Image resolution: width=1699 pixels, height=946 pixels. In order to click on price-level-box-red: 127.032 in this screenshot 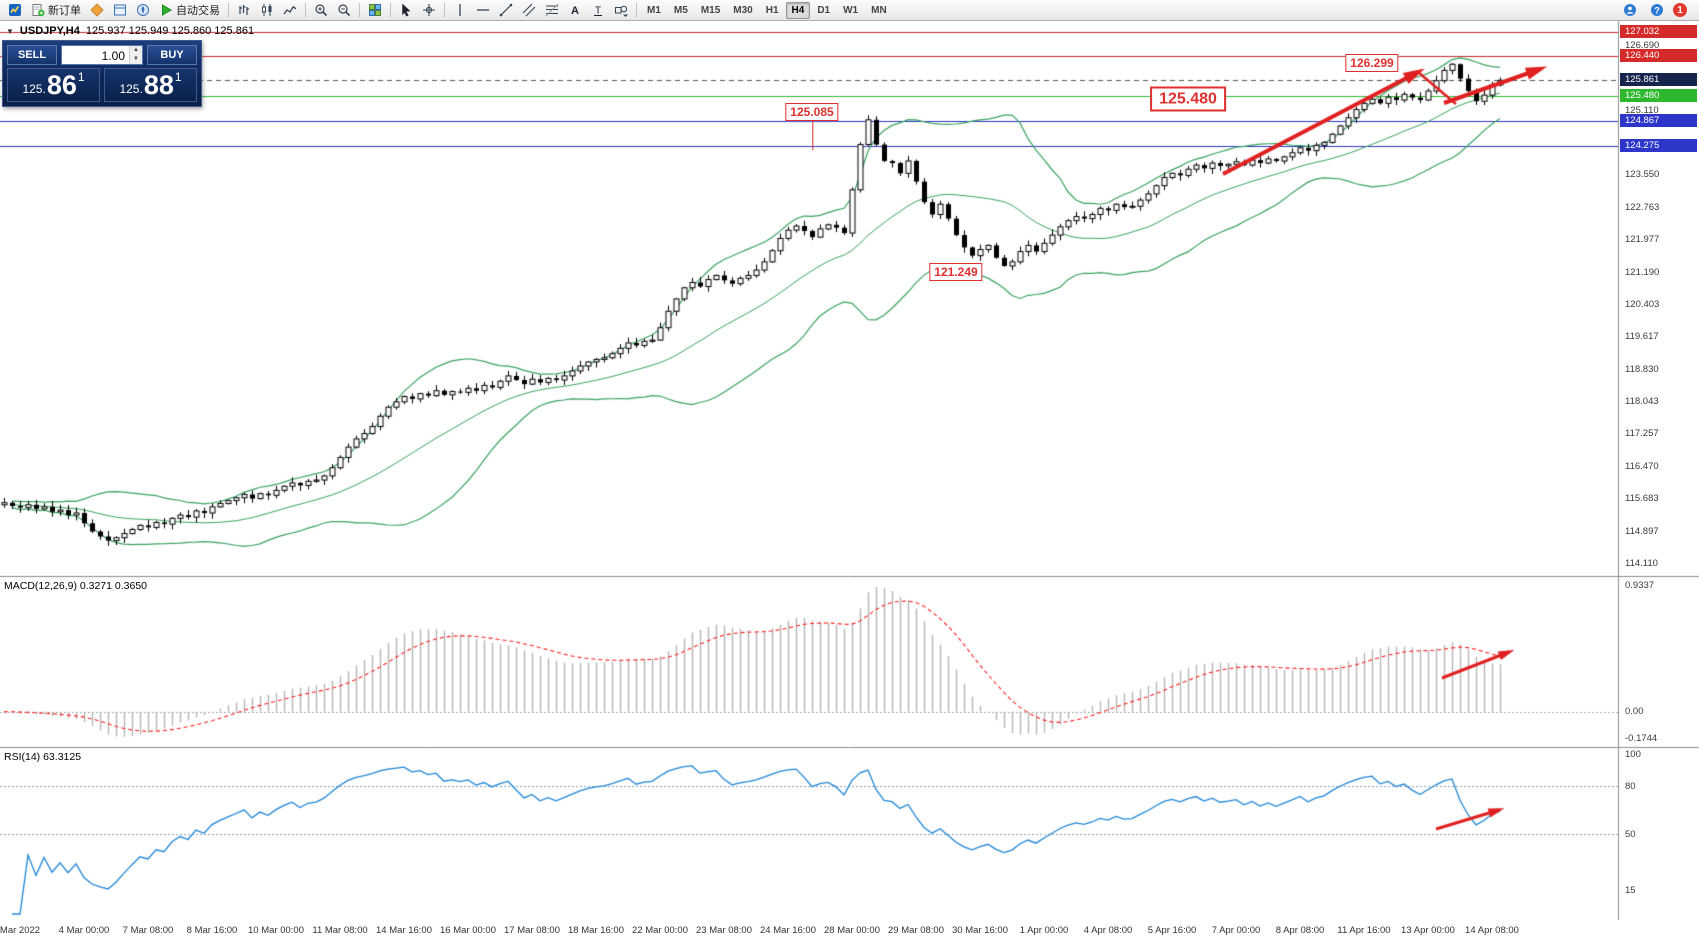, I will do `click(1658, 32)`.